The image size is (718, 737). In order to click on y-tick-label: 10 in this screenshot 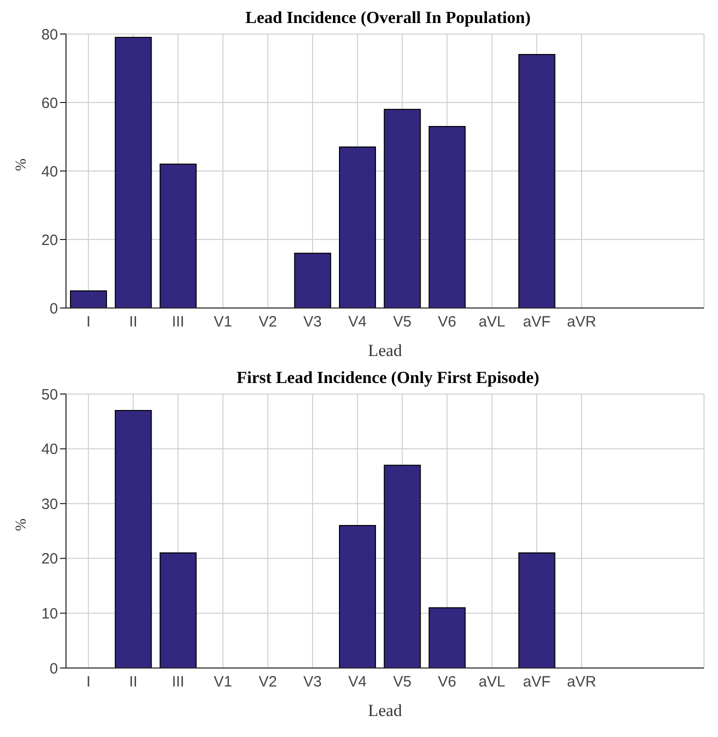, I will do `click(49, 614)`.